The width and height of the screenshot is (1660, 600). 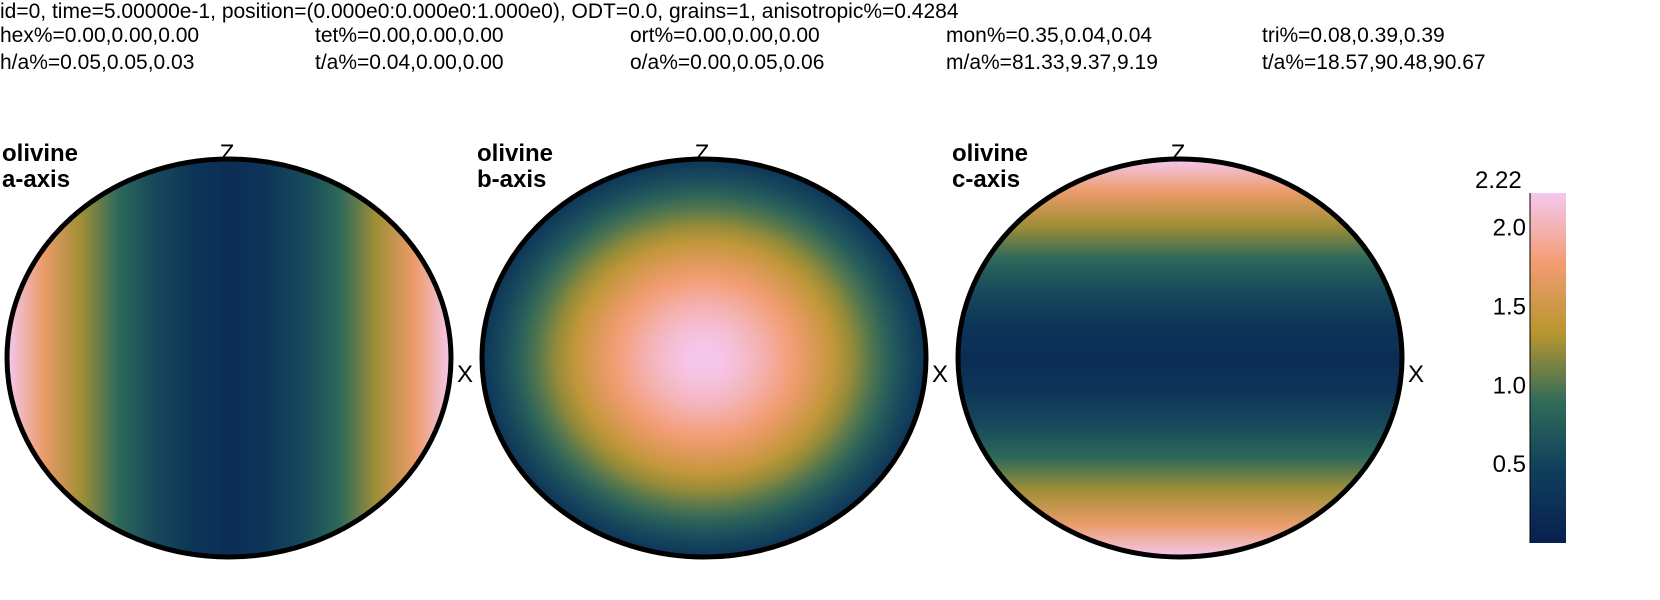 I want to click on header-t-a-2: t/a%=18.57,90.48,90.67, so click(x=1374, y=62).